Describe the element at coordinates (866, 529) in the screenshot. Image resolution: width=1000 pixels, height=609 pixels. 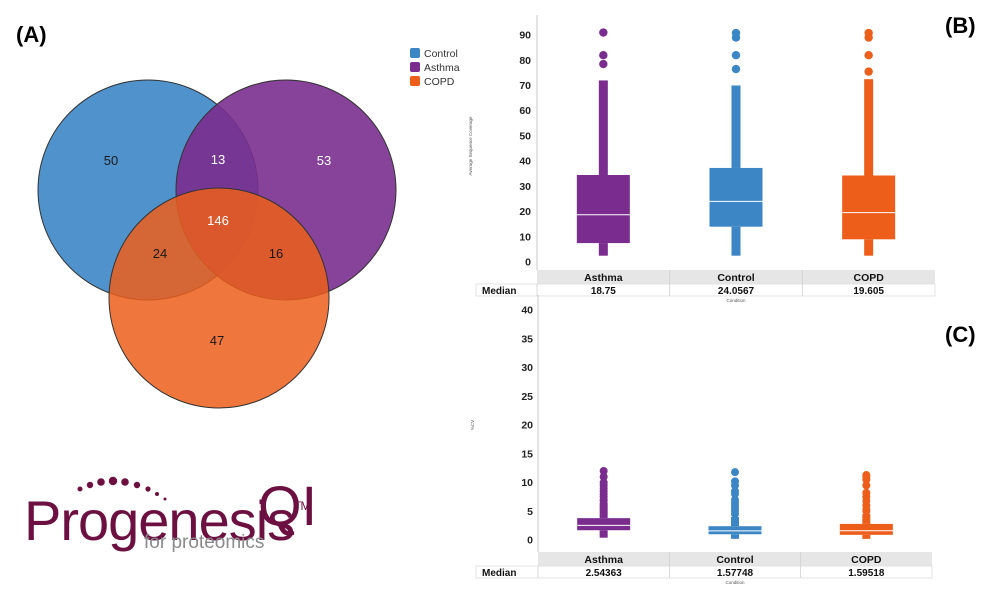
I see `cv-copd-box` at that location.